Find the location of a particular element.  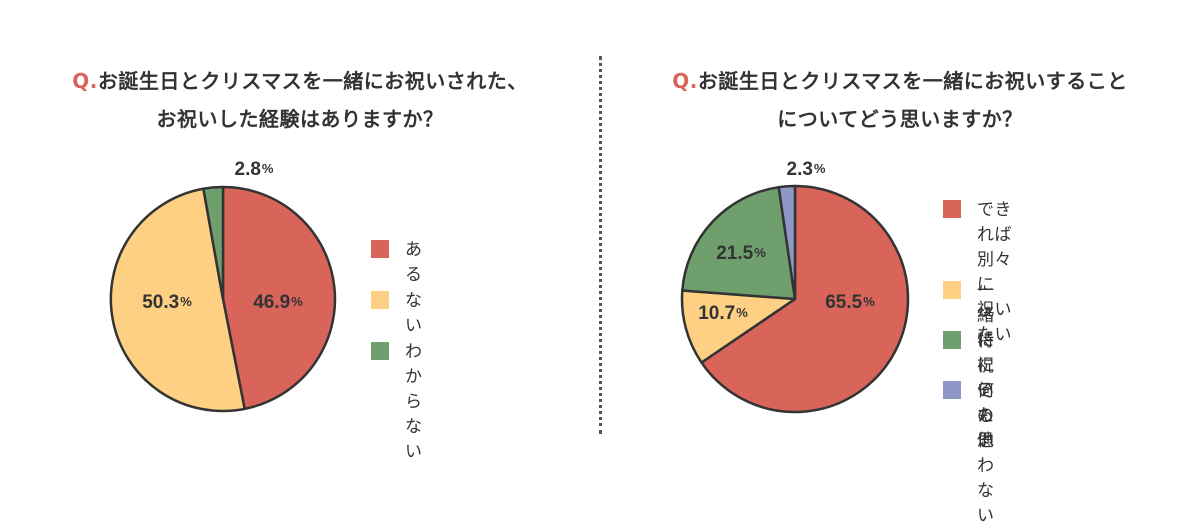

data-label: 2.8% is located at coordinates (254, 169).